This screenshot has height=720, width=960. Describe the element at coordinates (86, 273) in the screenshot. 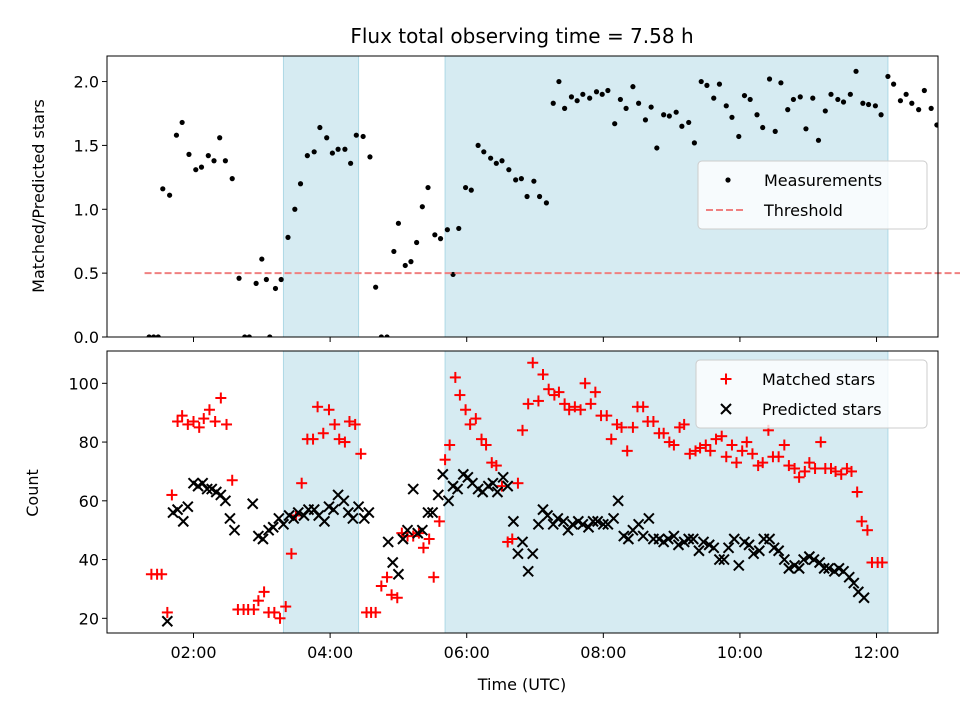

I see `y-tick-label: 0.5` at that location.